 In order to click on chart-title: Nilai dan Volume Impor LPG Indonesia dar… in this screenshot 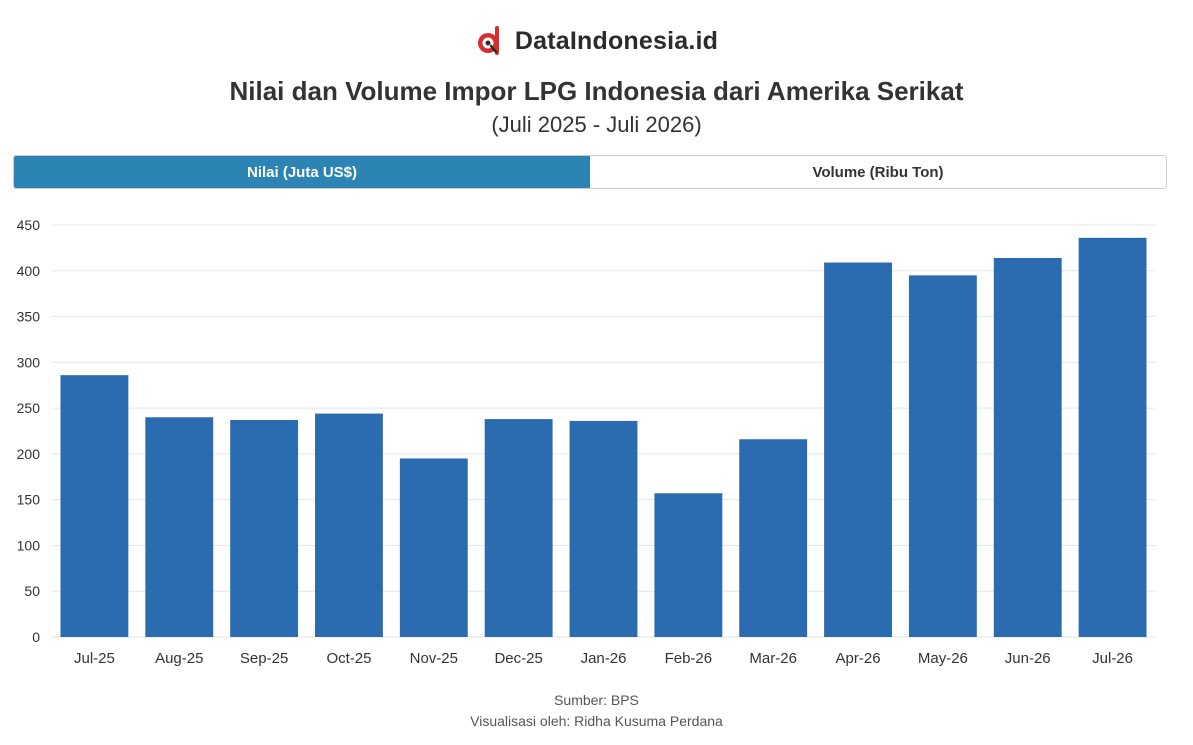, I will do `click(596, 91)`.